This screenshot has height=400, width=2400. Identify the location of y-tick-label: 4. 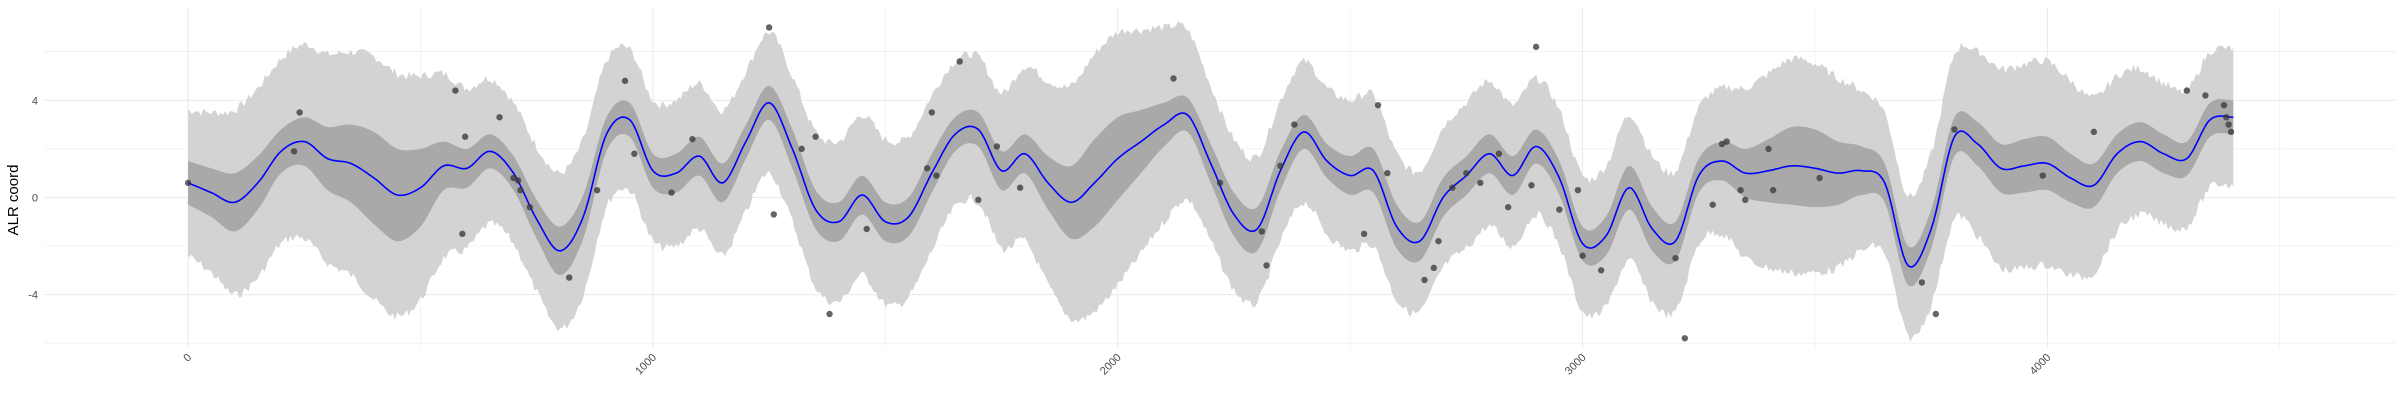
(35, 101).